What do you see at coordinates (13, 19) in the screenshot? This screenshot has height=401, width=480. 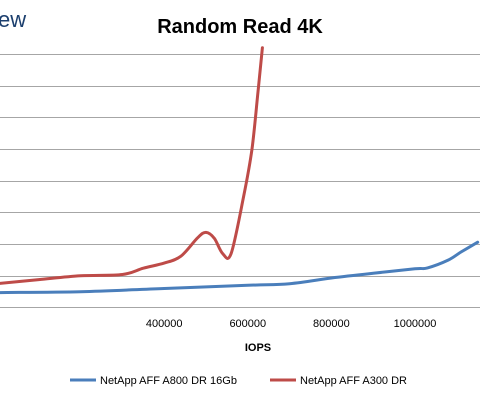 I see `logo-text: ew` at bounding box center [13, 19].